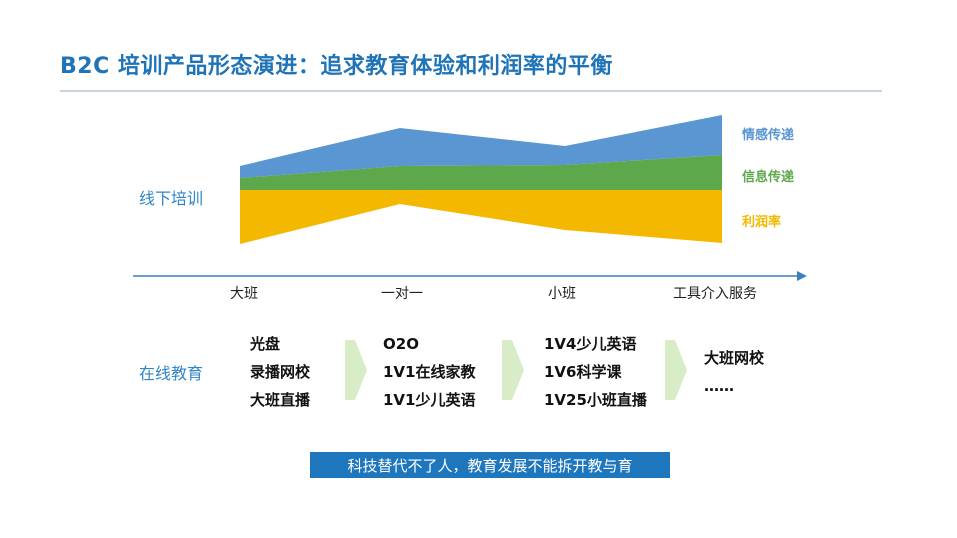  I want to click on online-column-2: O2O 1V1在线家教 1V1少儿英语, so click(429, 372).